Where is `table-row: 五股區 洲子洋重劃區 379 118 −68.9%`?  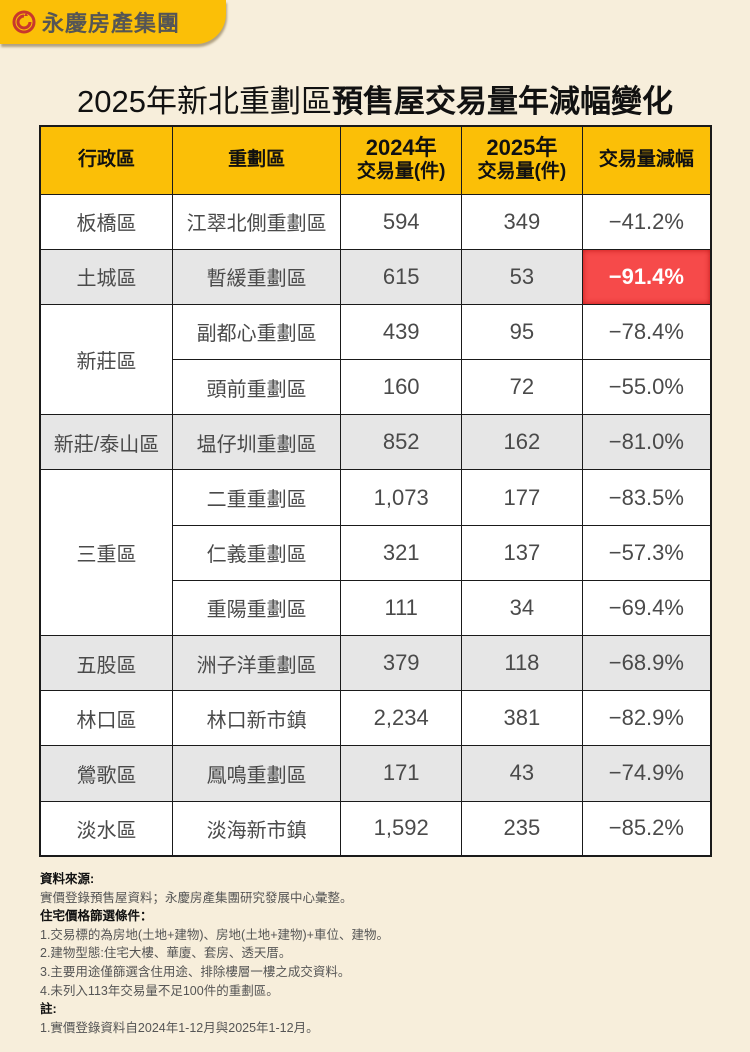
table-row: 五股區 洲子洋重劃區 379 118 −68.9% is located at coordinates (375, 663).